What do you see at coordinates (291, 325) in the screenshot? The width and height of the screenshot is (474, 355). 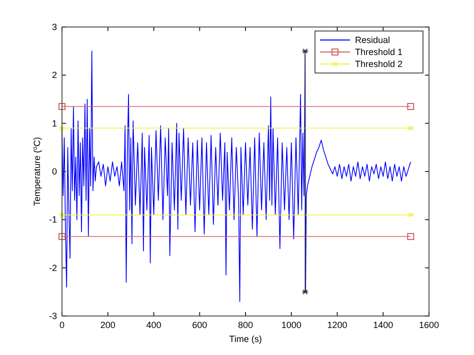 I see `x-tick-label: 1000` at bounding box center [291, 325].